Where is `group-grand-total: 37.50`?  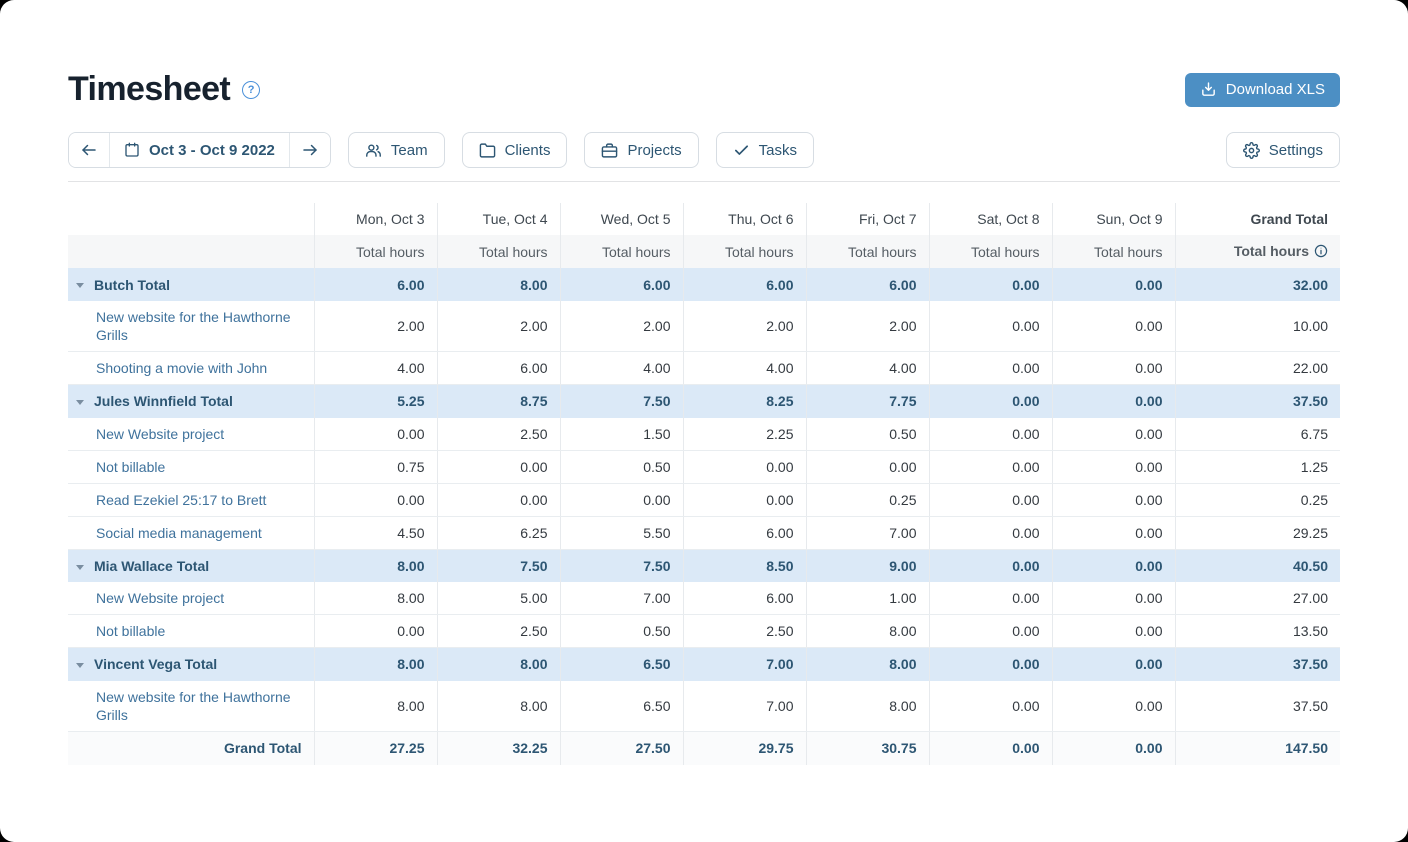
group-grand-total: 37.50 is located at coordinates (1257, 401).